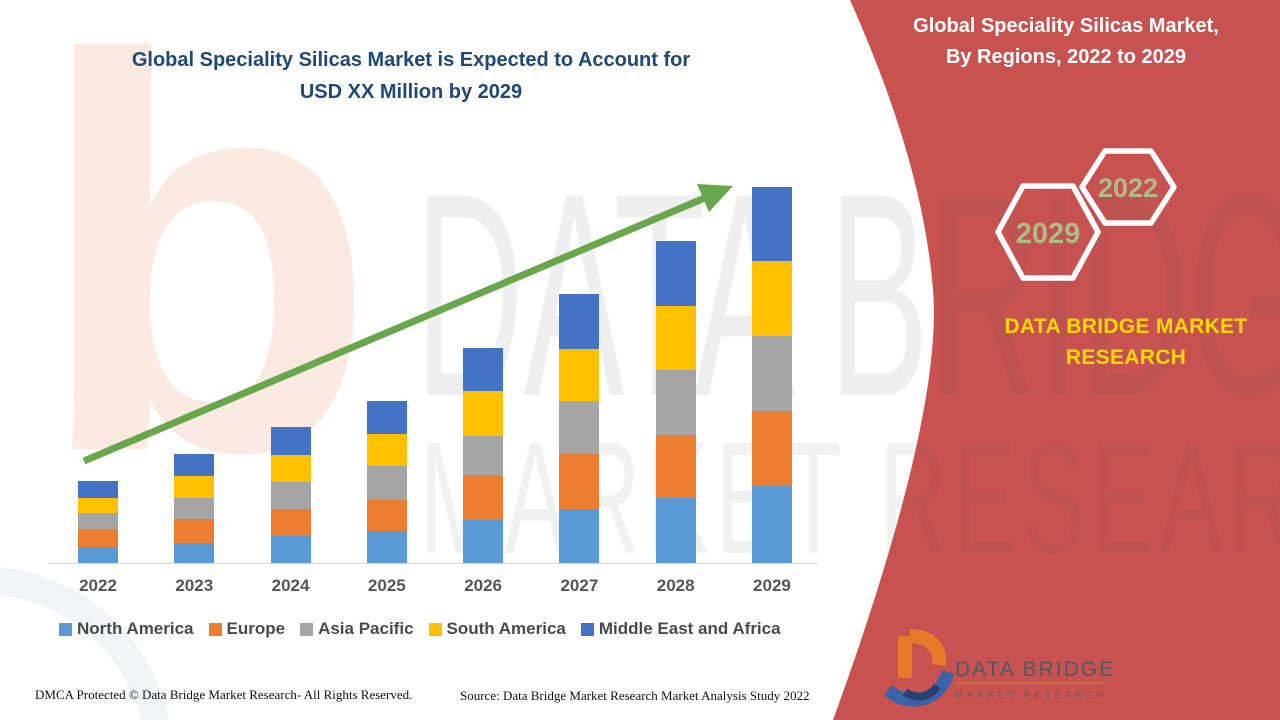  I want to click on bar-segment-asia-pacific-2027, so click(579, 427).